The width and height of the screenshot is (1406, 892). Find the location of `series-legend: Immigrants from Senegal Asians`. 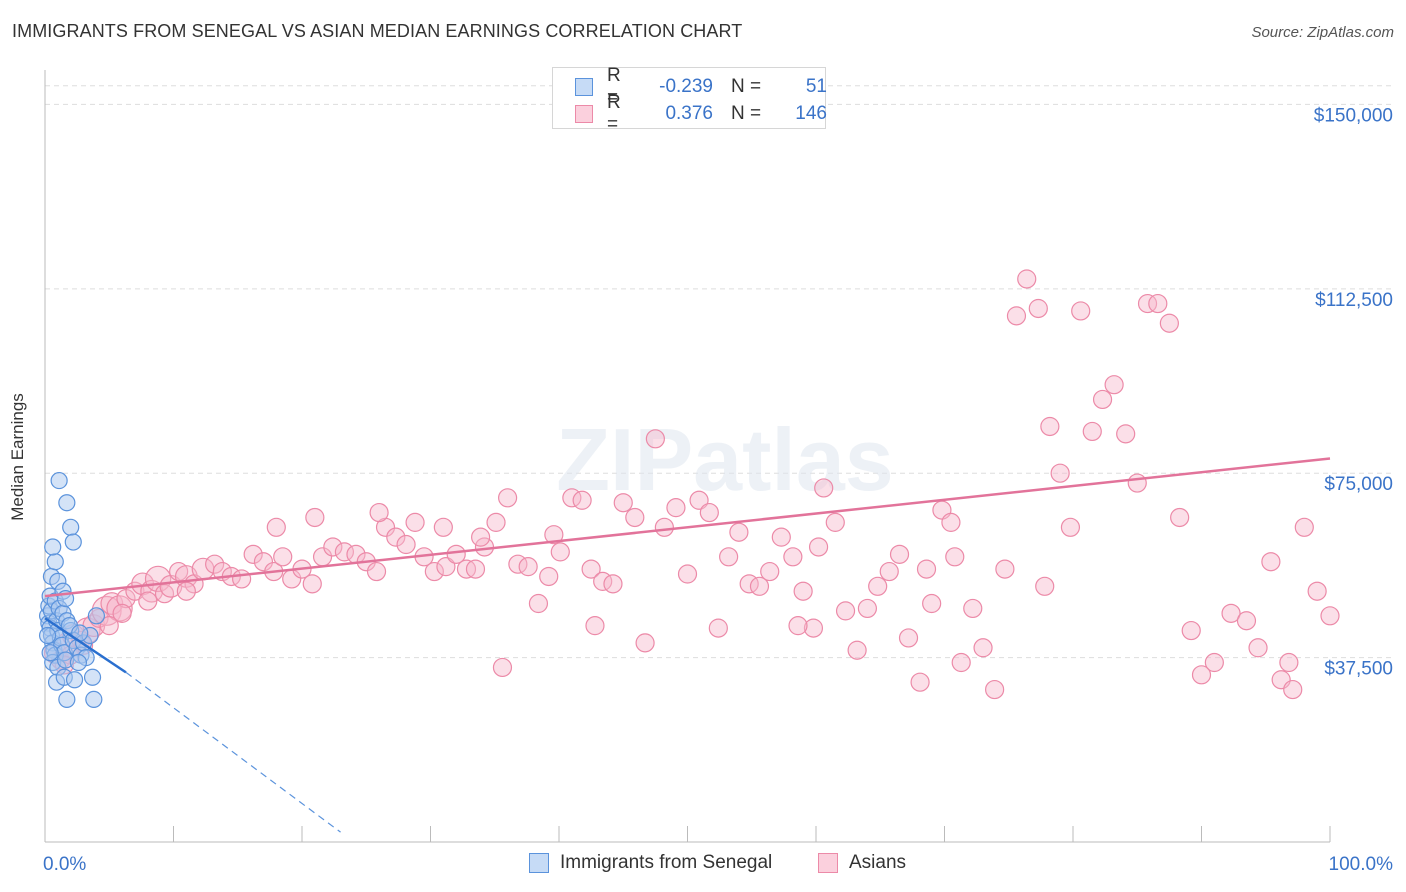

series-legend: Immigrants from Senegal Asians is located at coordinates (703, 864).